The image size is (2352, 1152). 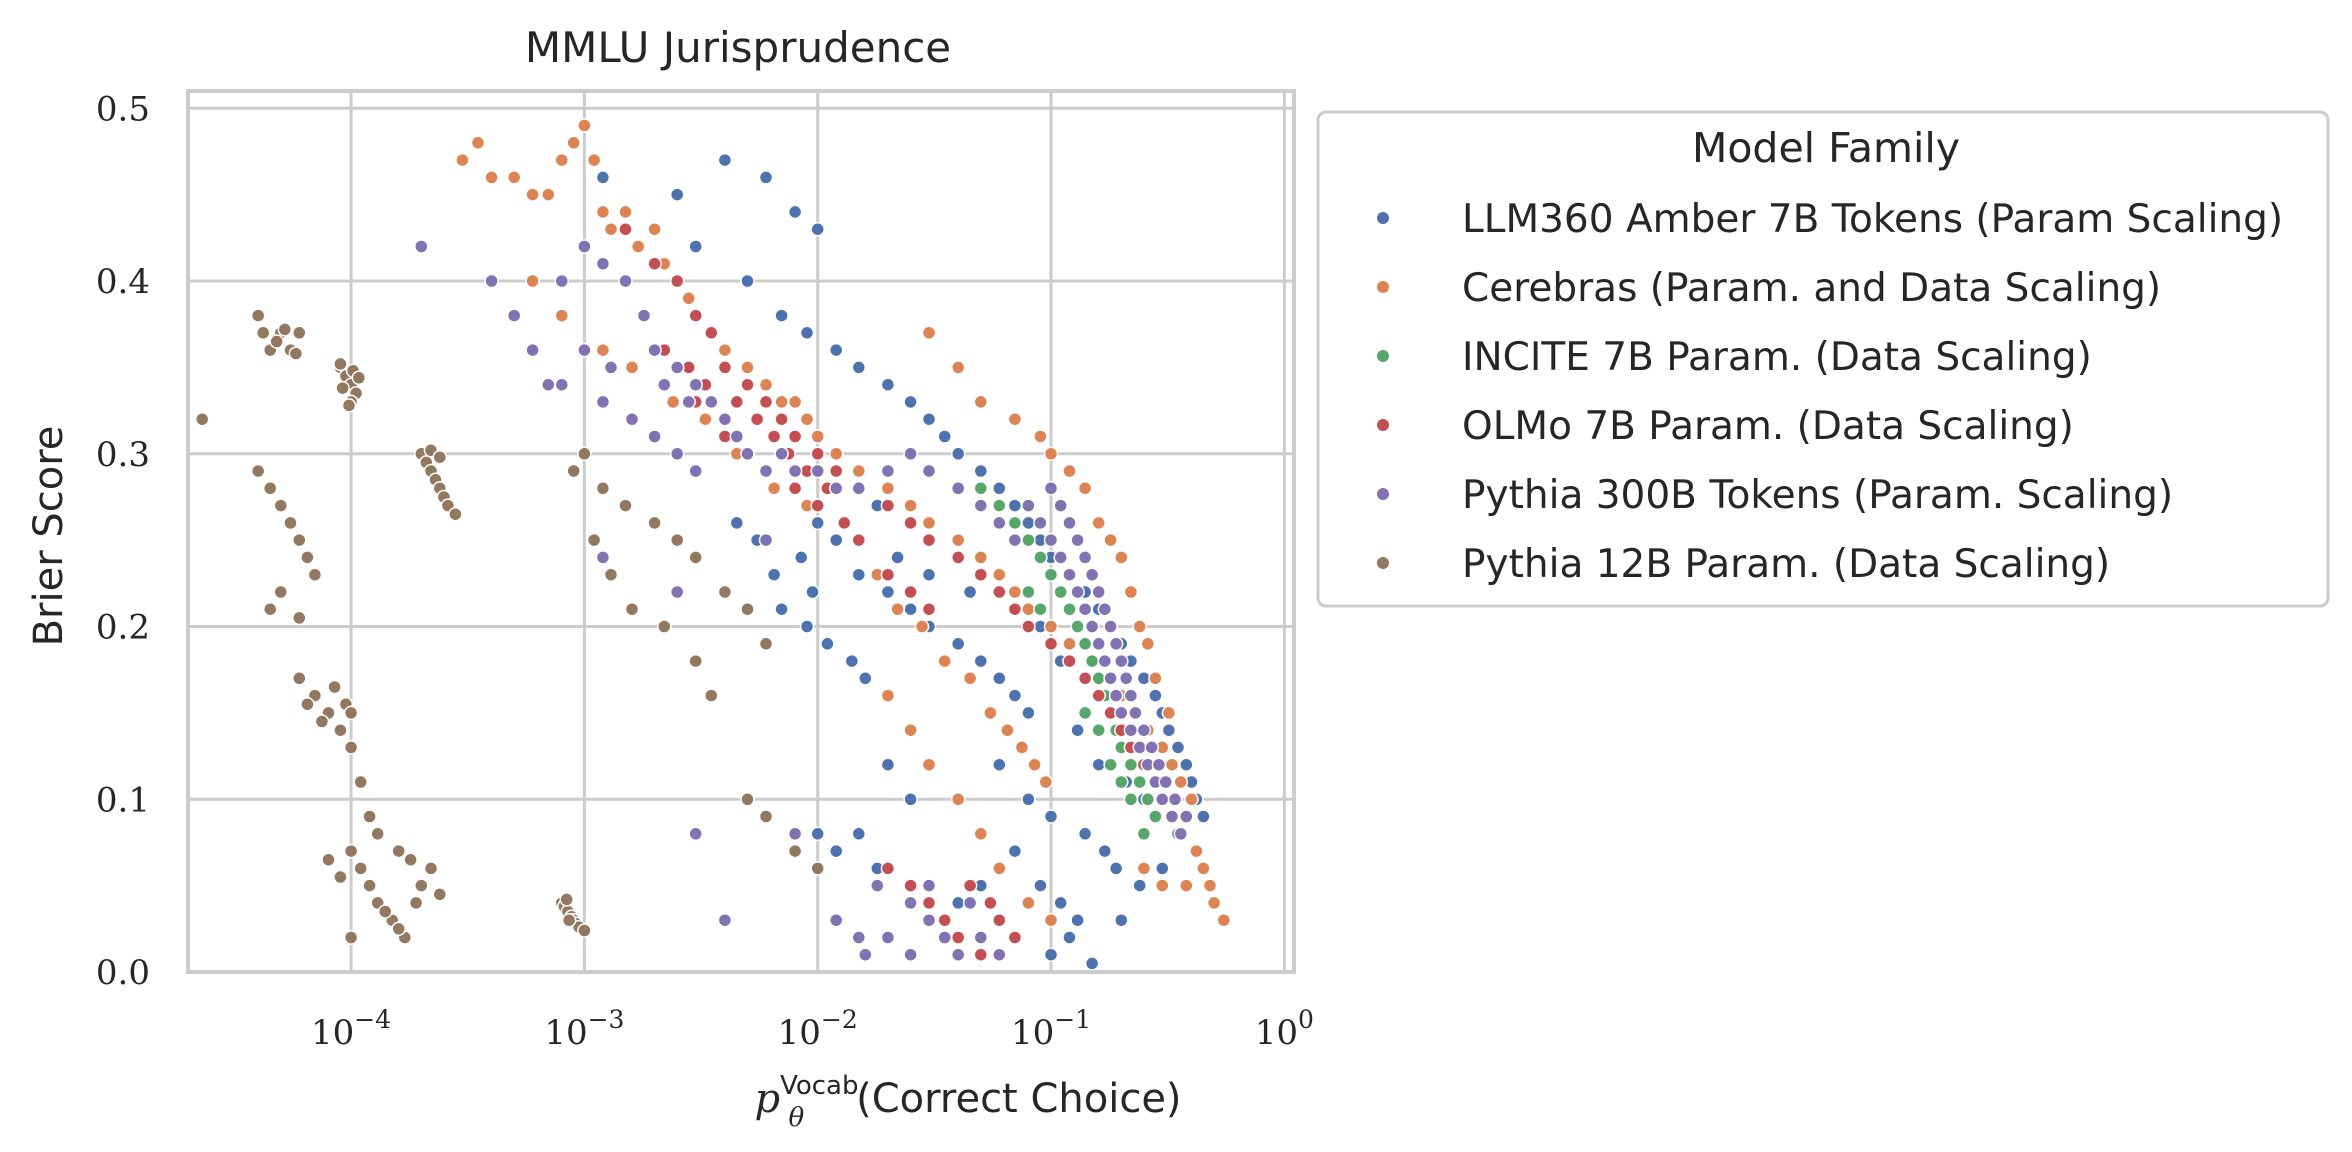 What do you see at coordinates (1072, 1019) in the screenshot?
I see `x-tick-exponent: −1` at bounding box center [1072, 1019].